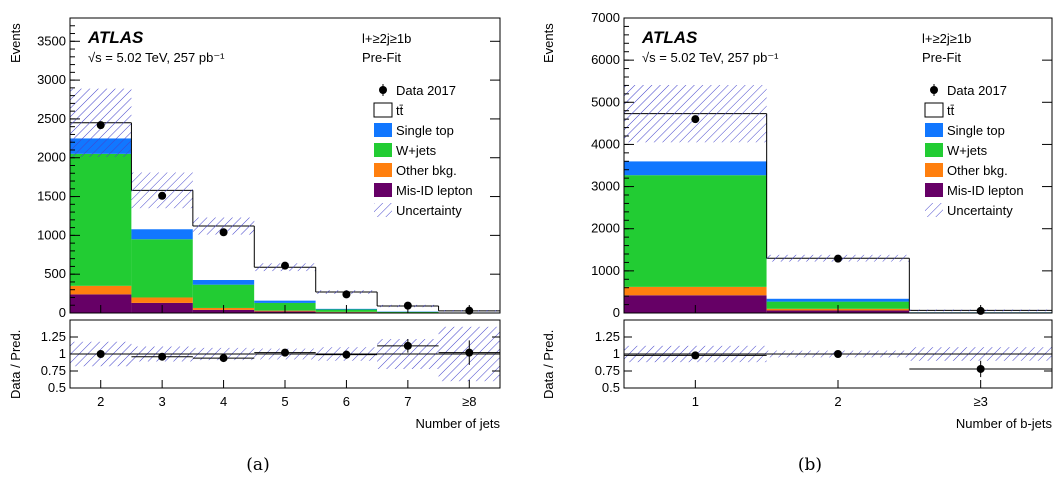 The width and height of the screenshot is (1053, 477). Describe the element at coordinates (284, 401) in the screenshot. I see `x-tick-label: 5` at that location.